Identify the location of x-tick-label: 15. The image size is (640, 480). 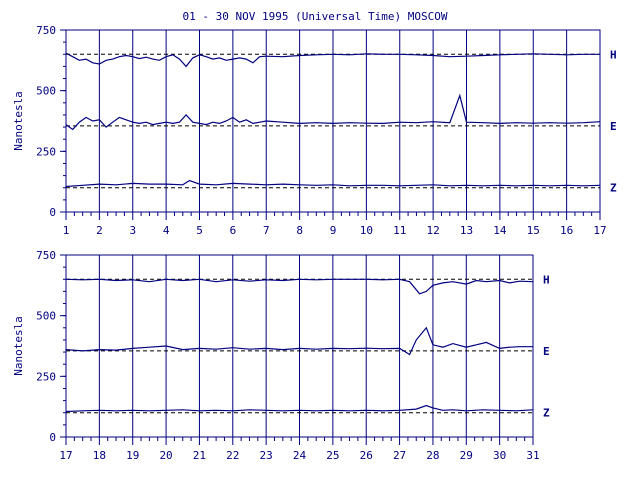
(533, 230).